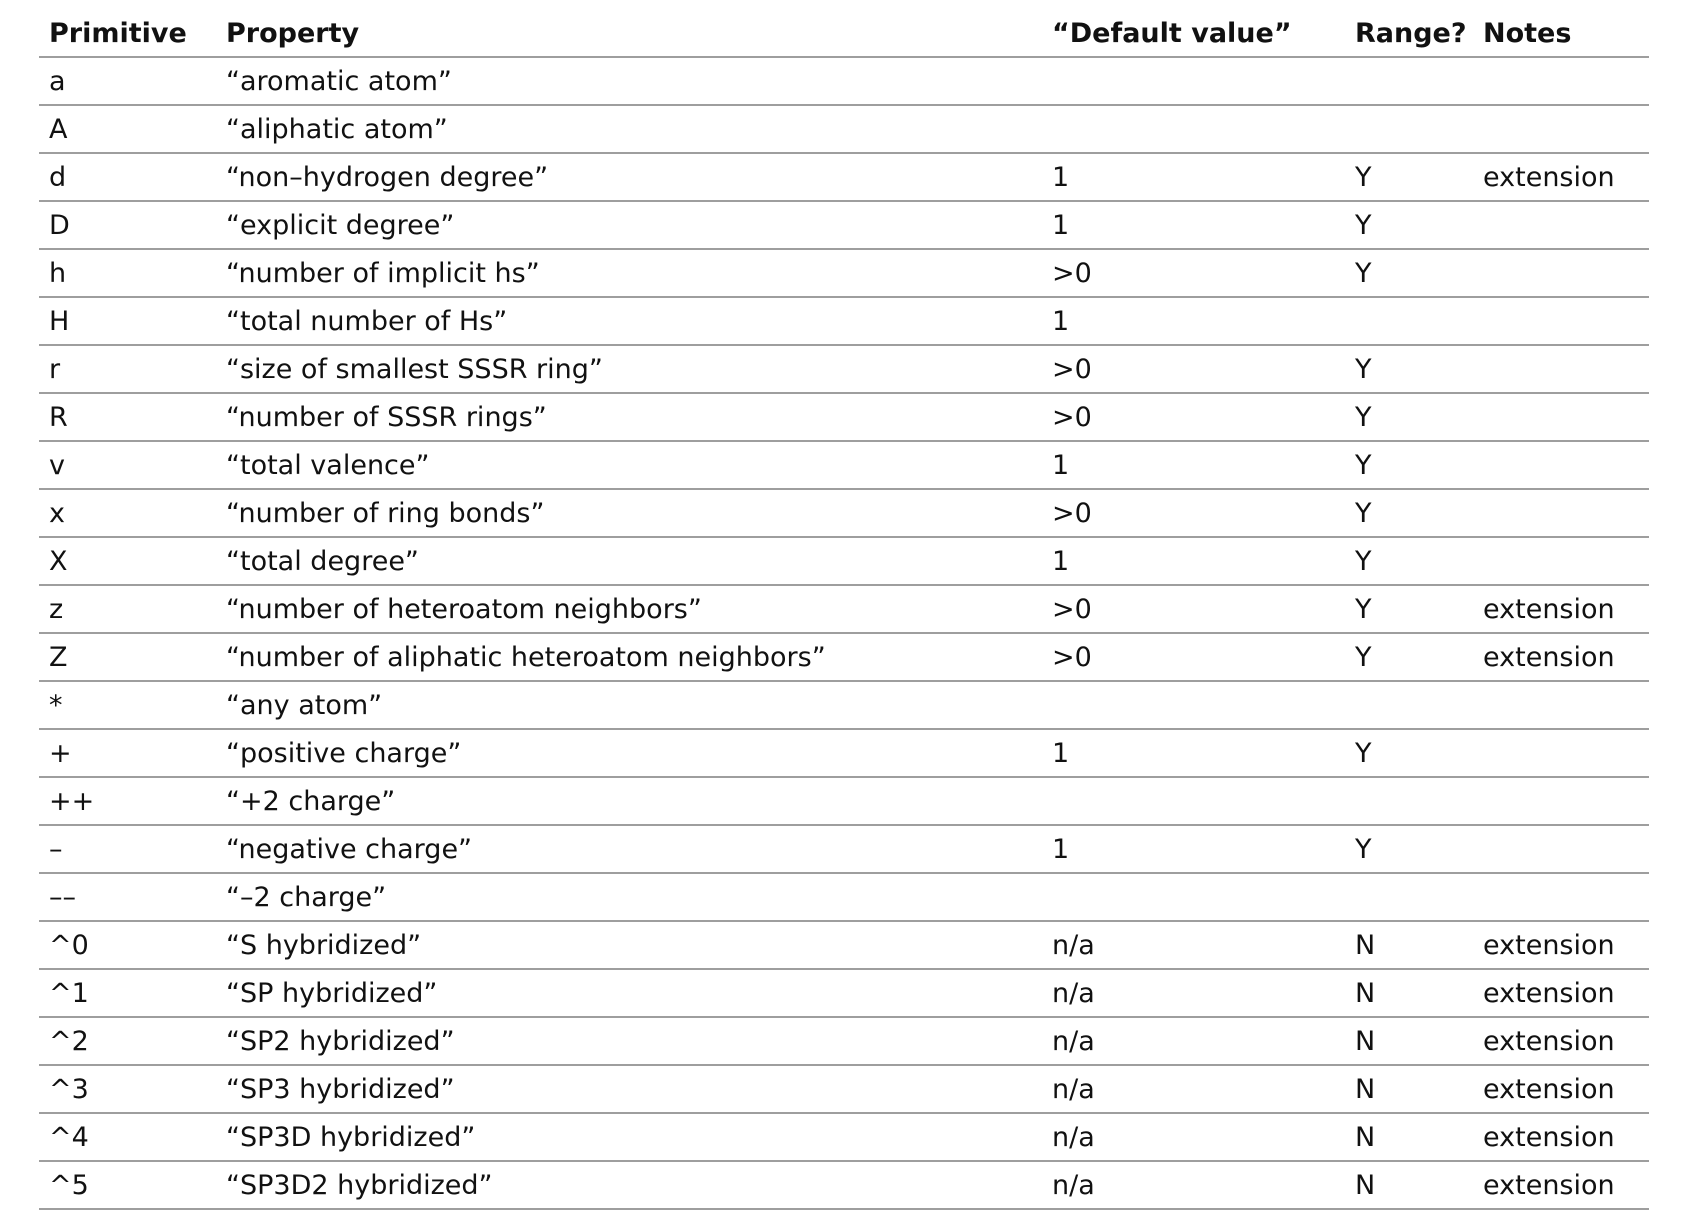 This screenshot has height=1224, width=1682. Describe the element at coordinates (629, 753) in the screenshot. I see `property-cell: “positive charge”` at that location.